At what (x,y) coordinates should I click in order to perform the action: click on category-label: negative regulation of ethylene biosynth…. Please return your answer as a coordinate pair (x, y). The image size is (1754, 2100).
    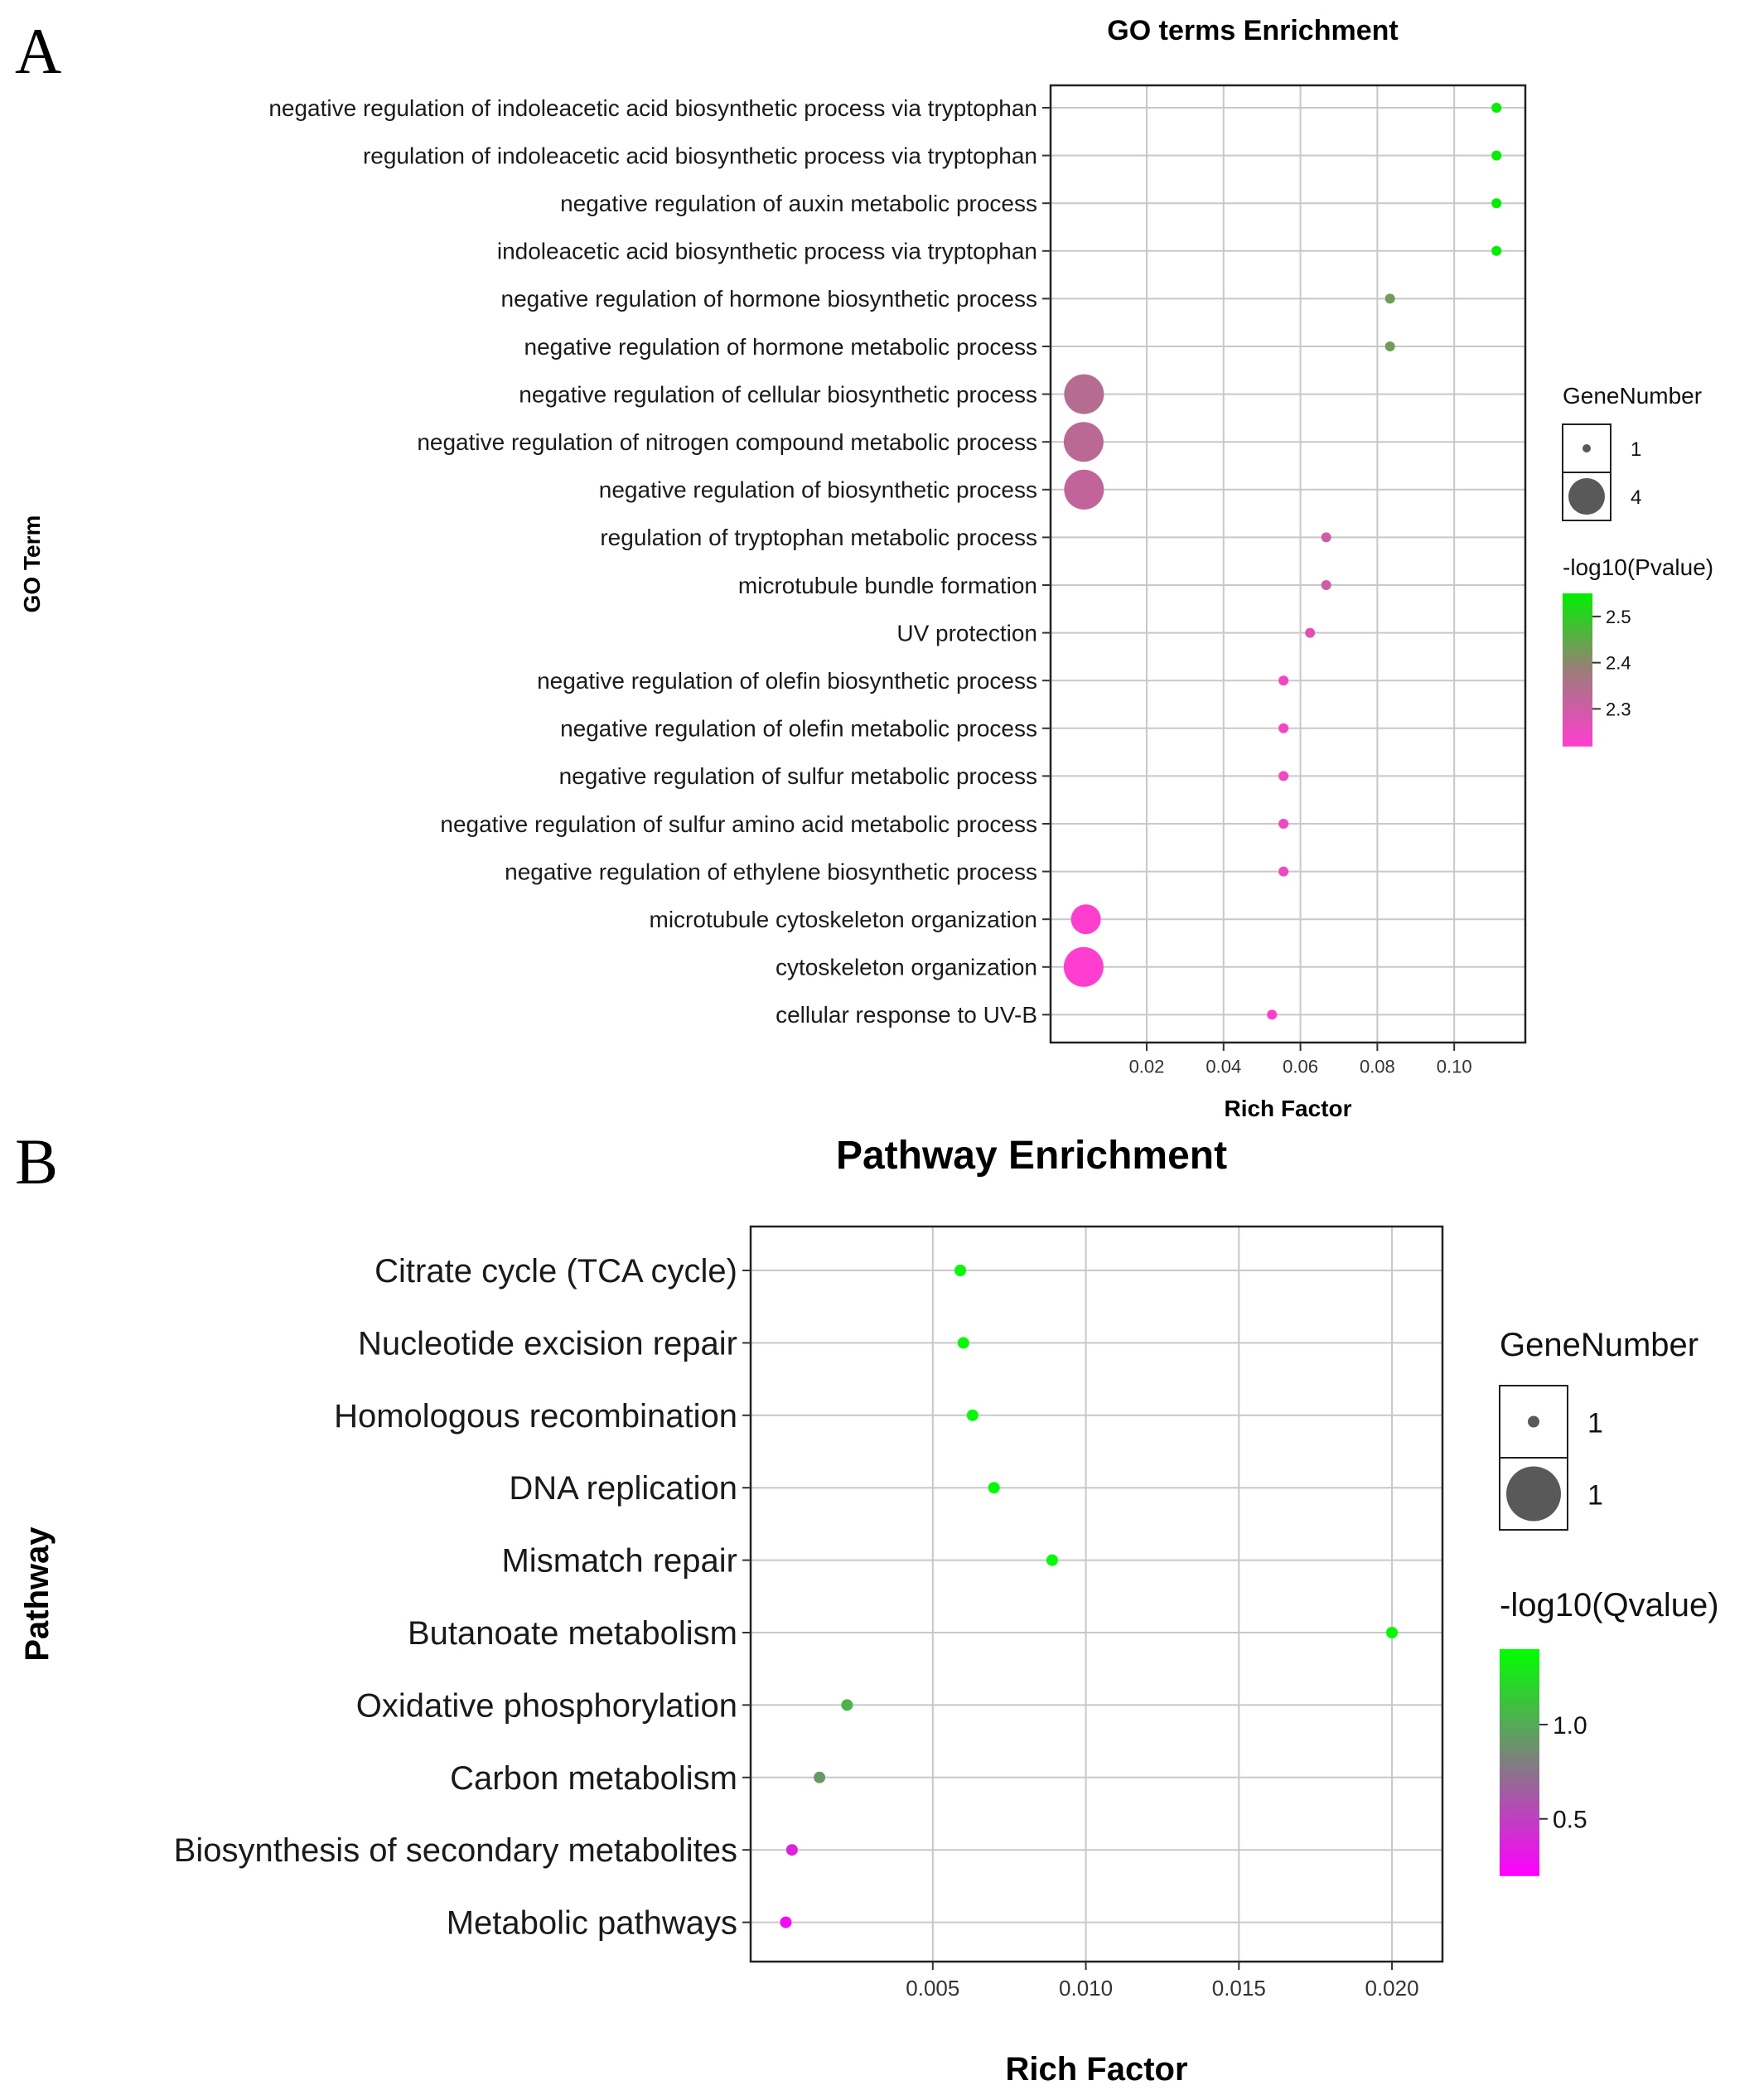
    Looking at the image, I should click on (771, 872).